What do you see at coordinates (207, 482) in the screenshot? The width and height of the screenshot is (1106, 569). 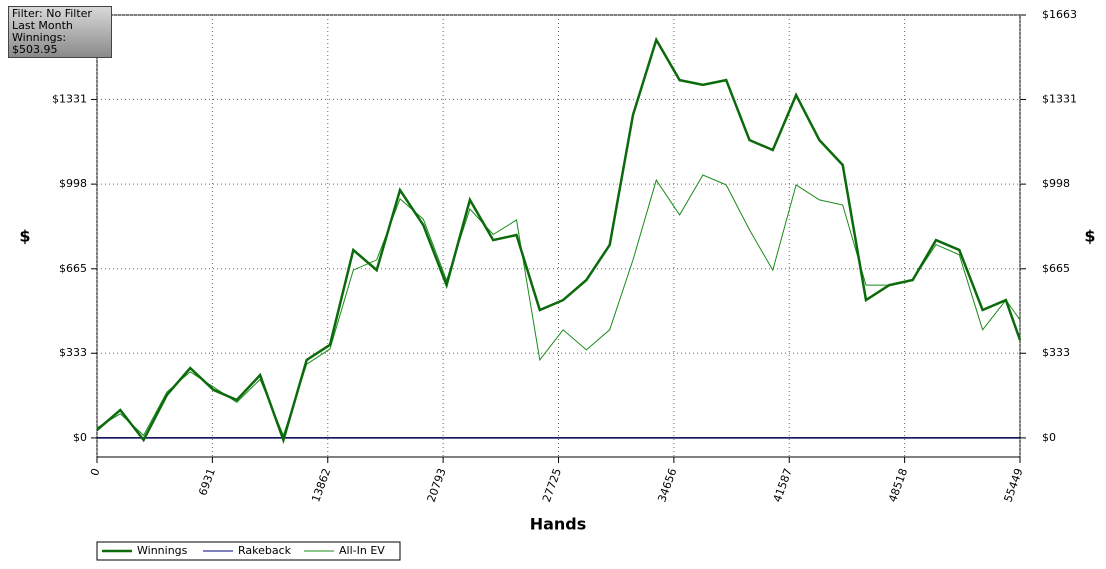 I see `x-tick-label: 6931` at bounding box center [207, 482].